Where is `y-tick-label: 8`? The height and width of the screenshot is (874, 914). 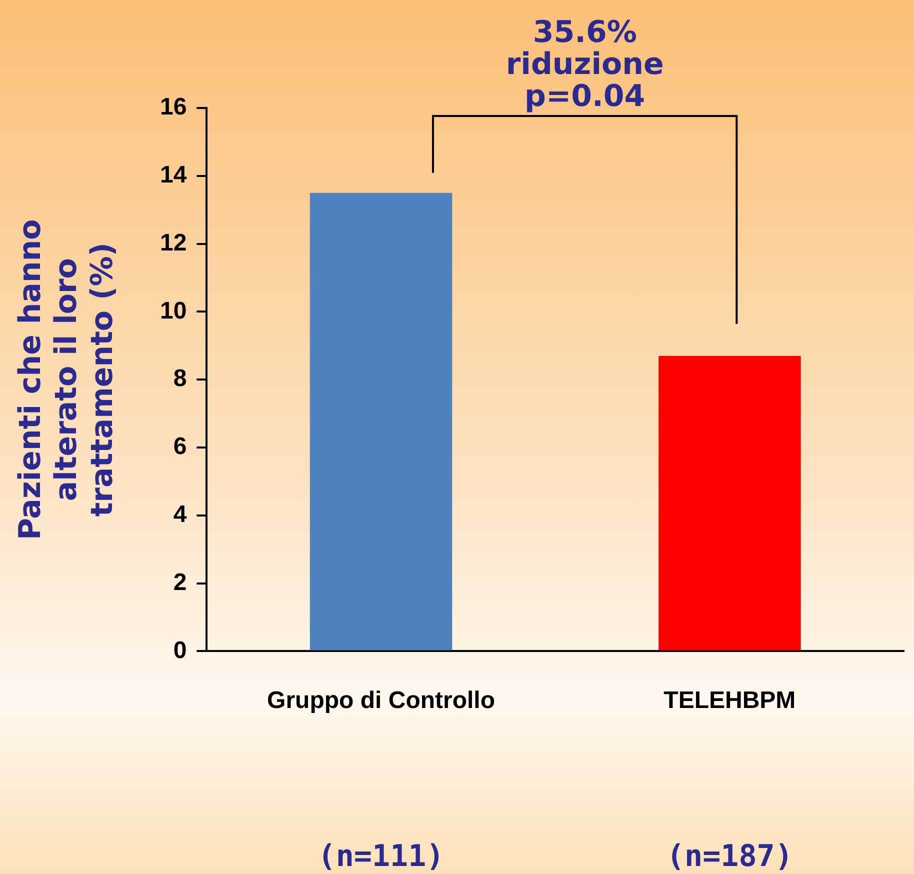
y-tick-label: 8 is located at coordinates (180, 378).